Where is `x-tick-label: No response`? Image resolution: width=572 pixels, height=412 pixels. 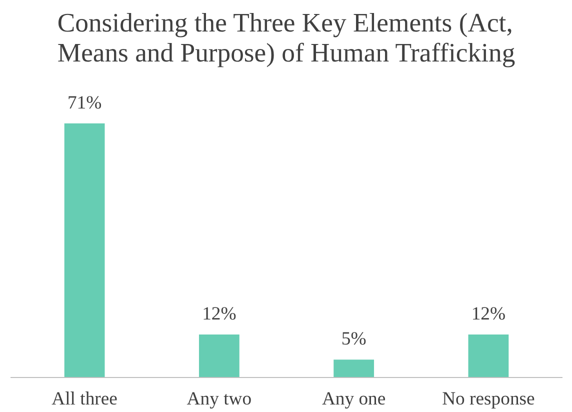 x-tick-label: No response is located at coordinates (488, 399).